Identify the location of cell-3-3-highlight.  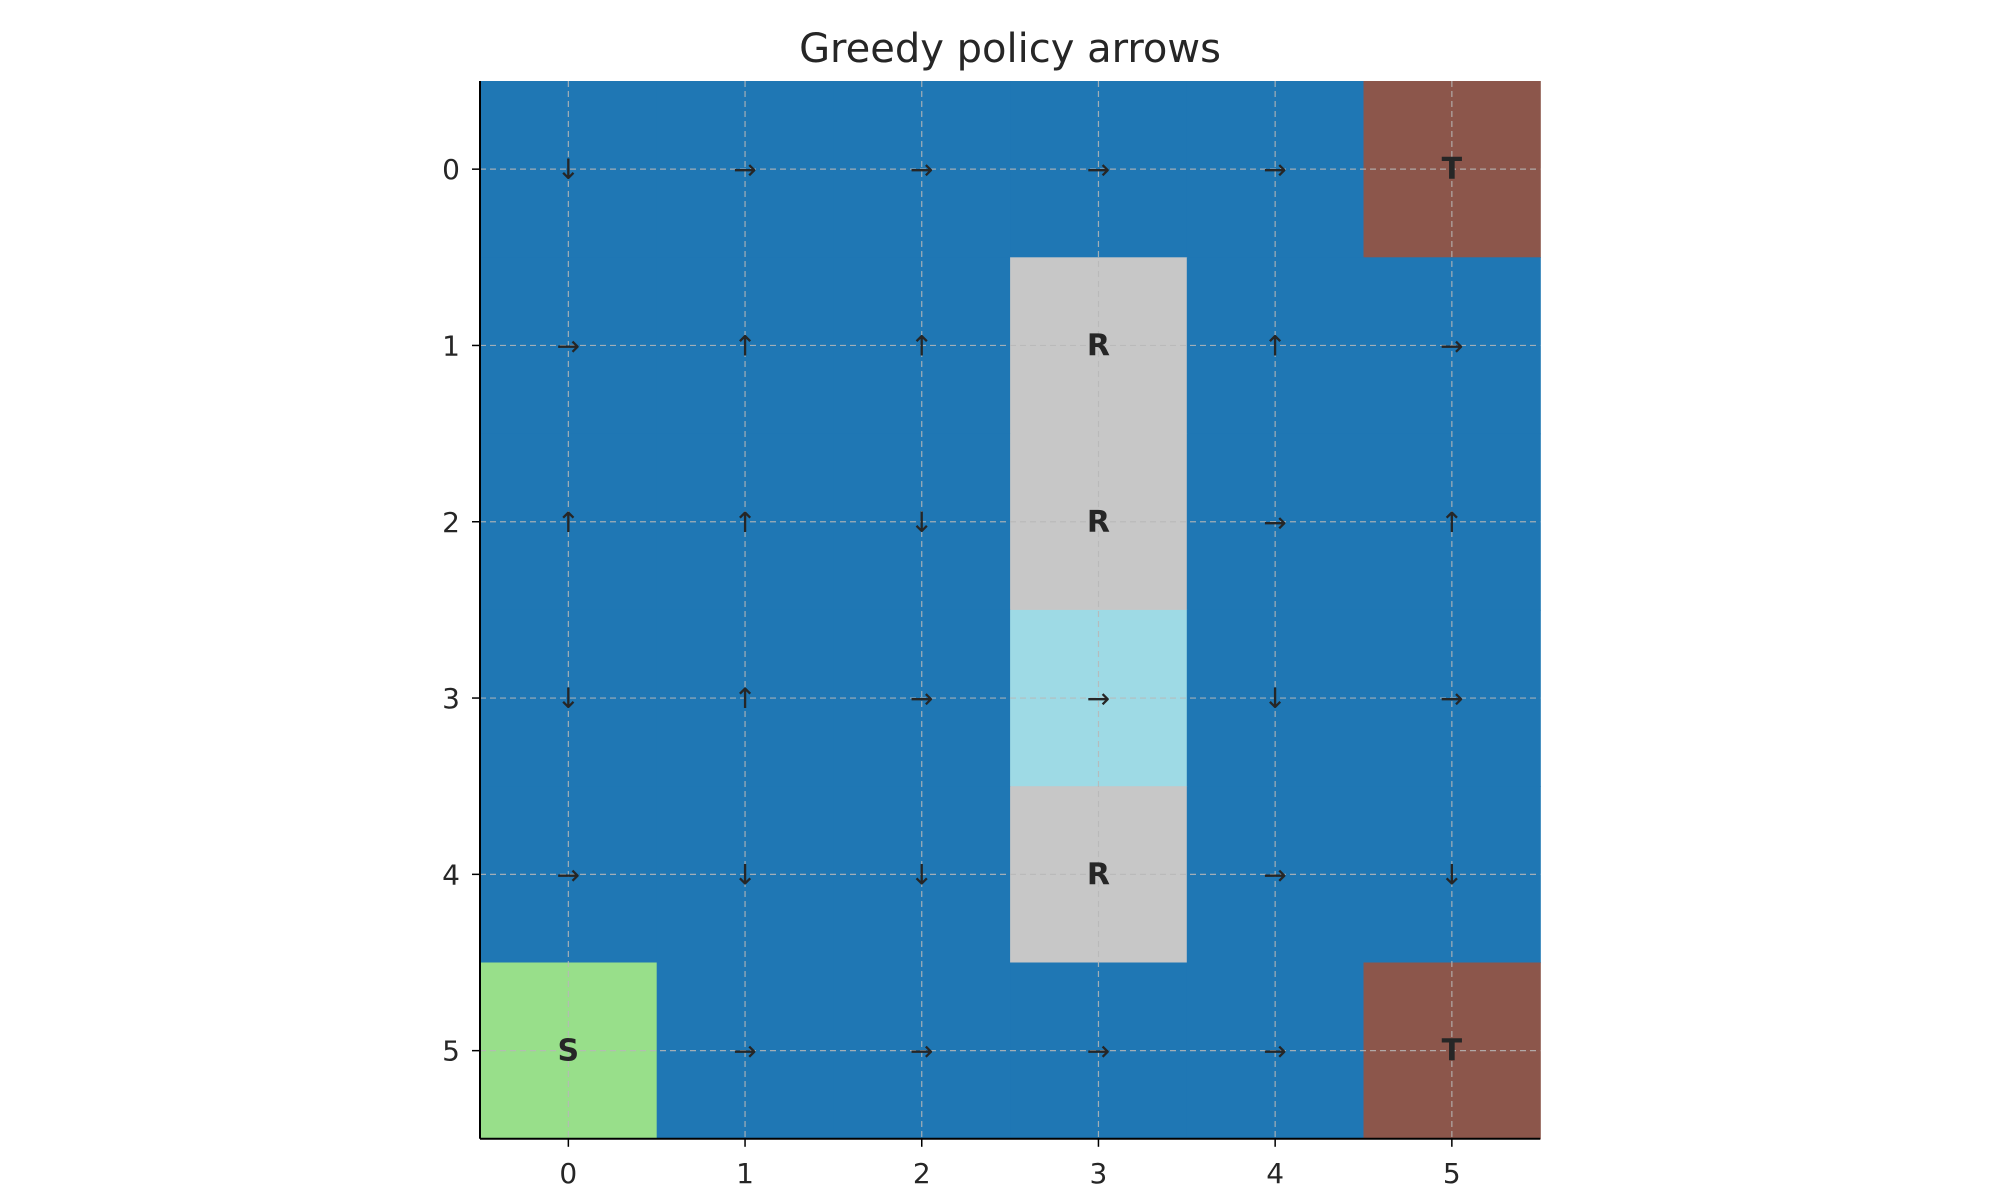
(1099, 698).